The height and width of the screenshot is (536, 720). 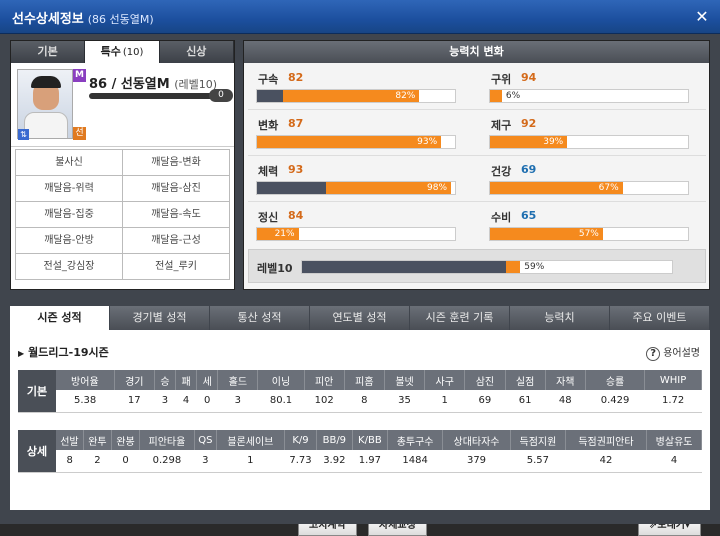 What do you see at coordinates (673, 380) in the screenshot?
I see `column-header: WHIP` at bounding box center [673, 380].